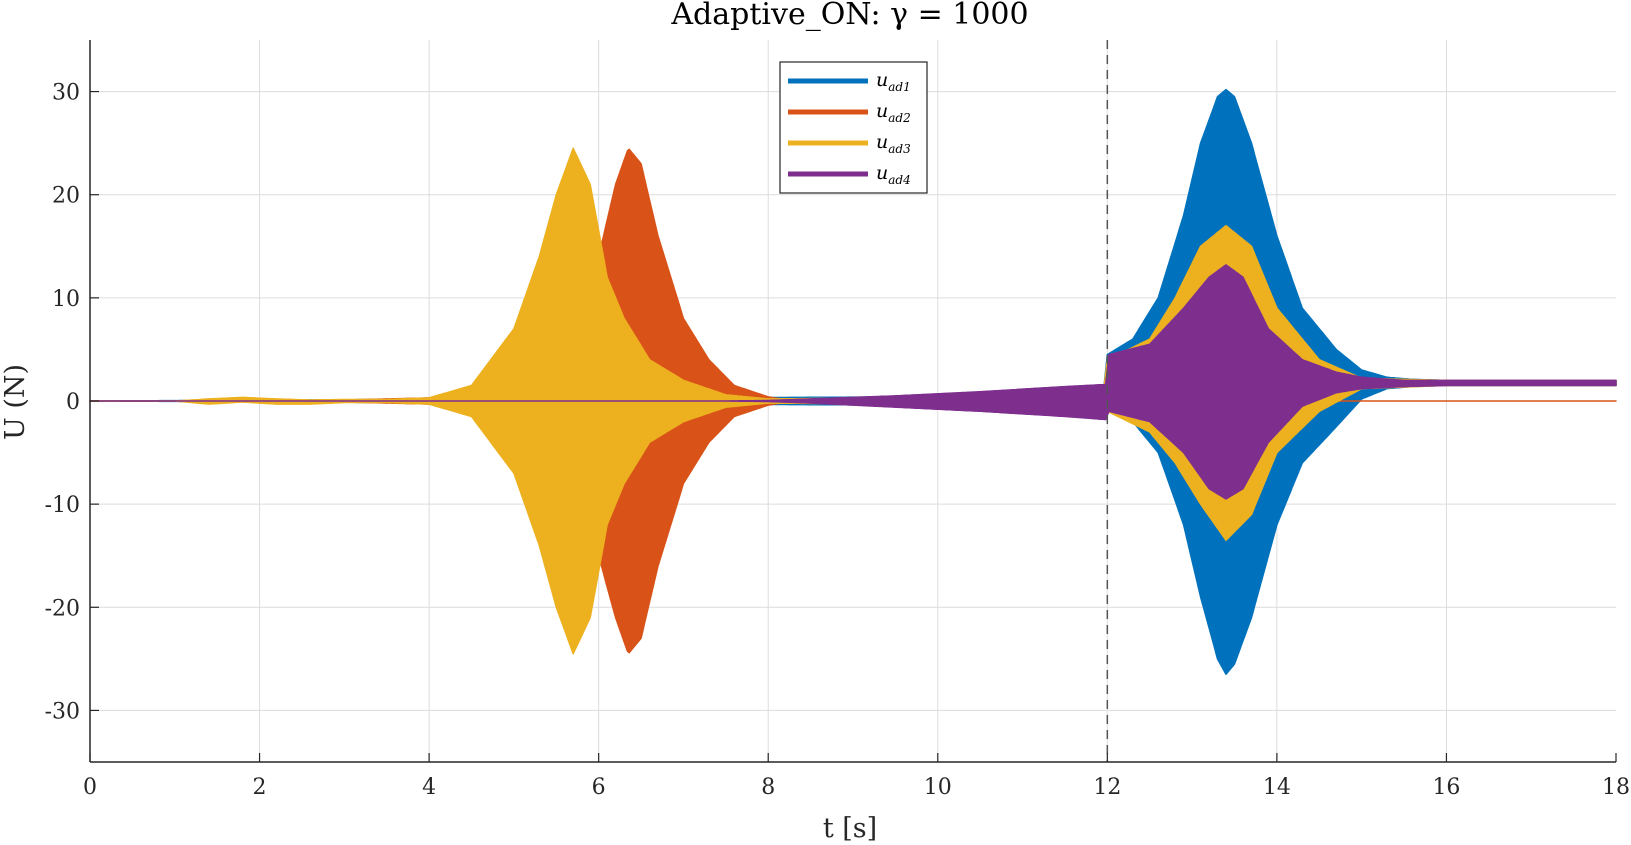 This screenshot has height=845, width=1631. Describe the element at coordinates (90, 787) in the screenshot. I see `x-tick-label: 0` at that location.